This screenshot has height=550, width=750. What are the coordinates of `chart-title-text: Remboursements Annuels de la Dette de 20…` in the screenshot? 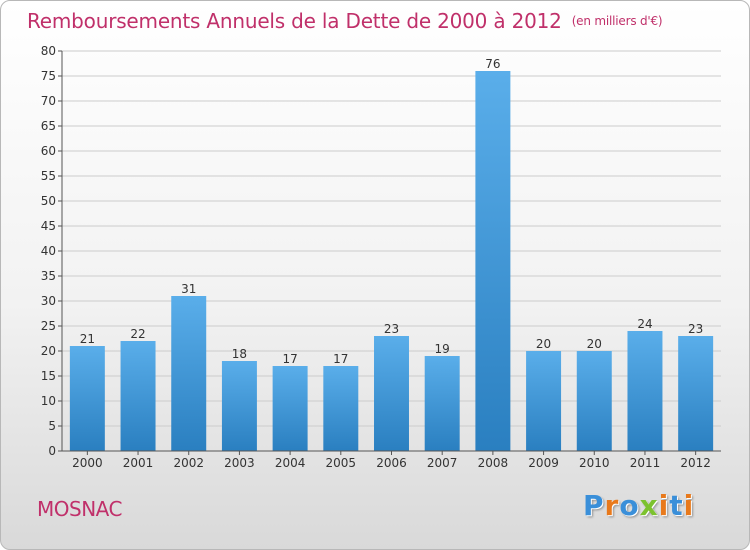 It's located at (294, 21).